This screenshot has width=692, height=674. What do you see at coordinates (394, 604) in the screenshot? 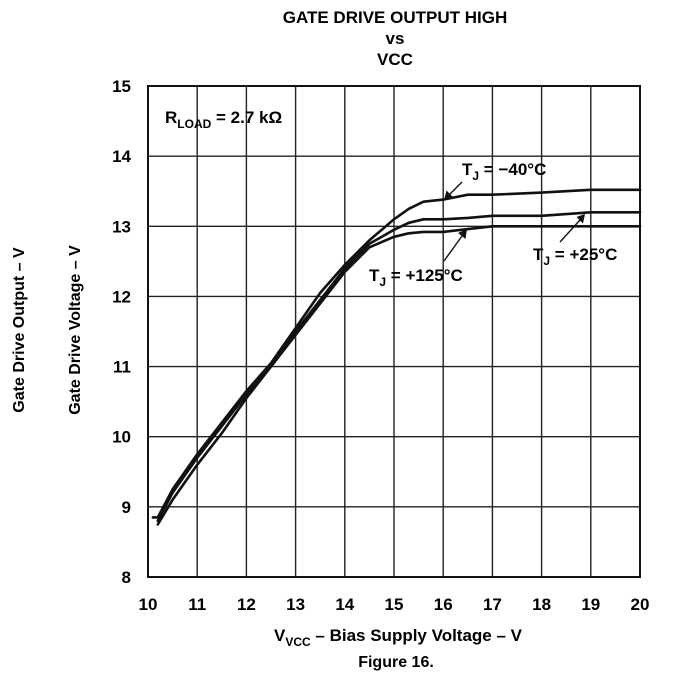
I see `x-tick-label: 15` at bounding box center [394, 604].